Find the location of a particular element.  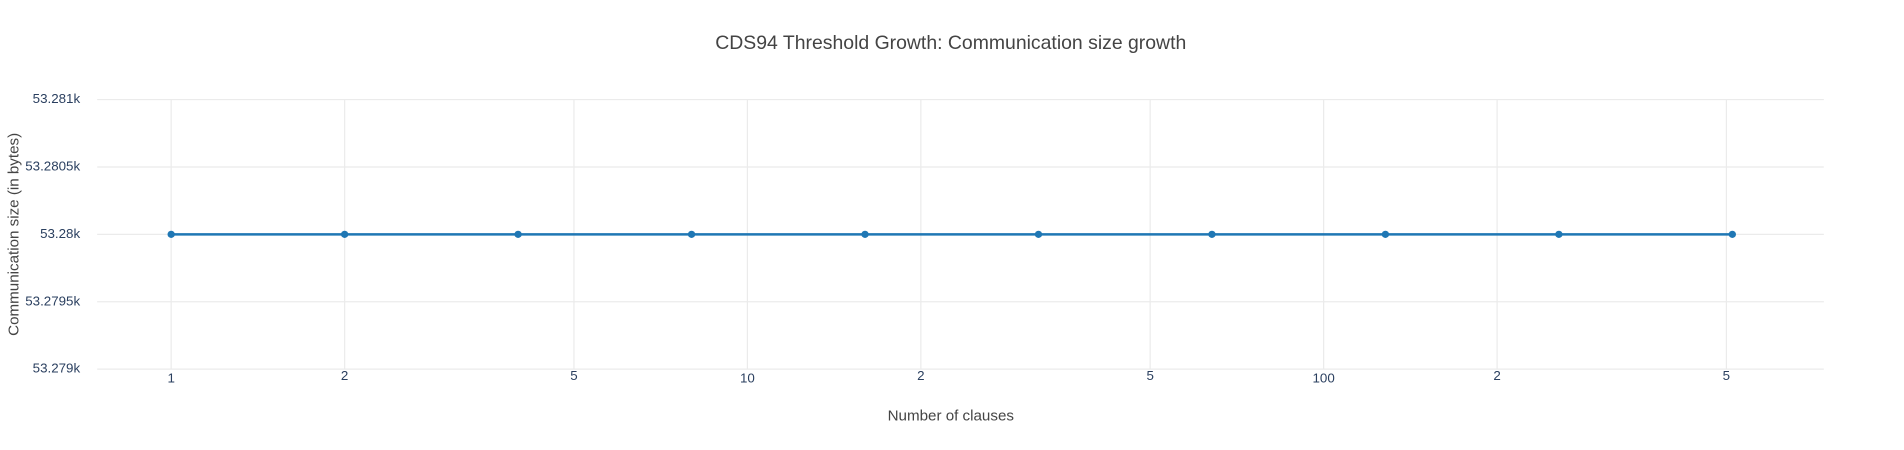

y-tick-label: 53.2805k is located at coordinates (52, 165).